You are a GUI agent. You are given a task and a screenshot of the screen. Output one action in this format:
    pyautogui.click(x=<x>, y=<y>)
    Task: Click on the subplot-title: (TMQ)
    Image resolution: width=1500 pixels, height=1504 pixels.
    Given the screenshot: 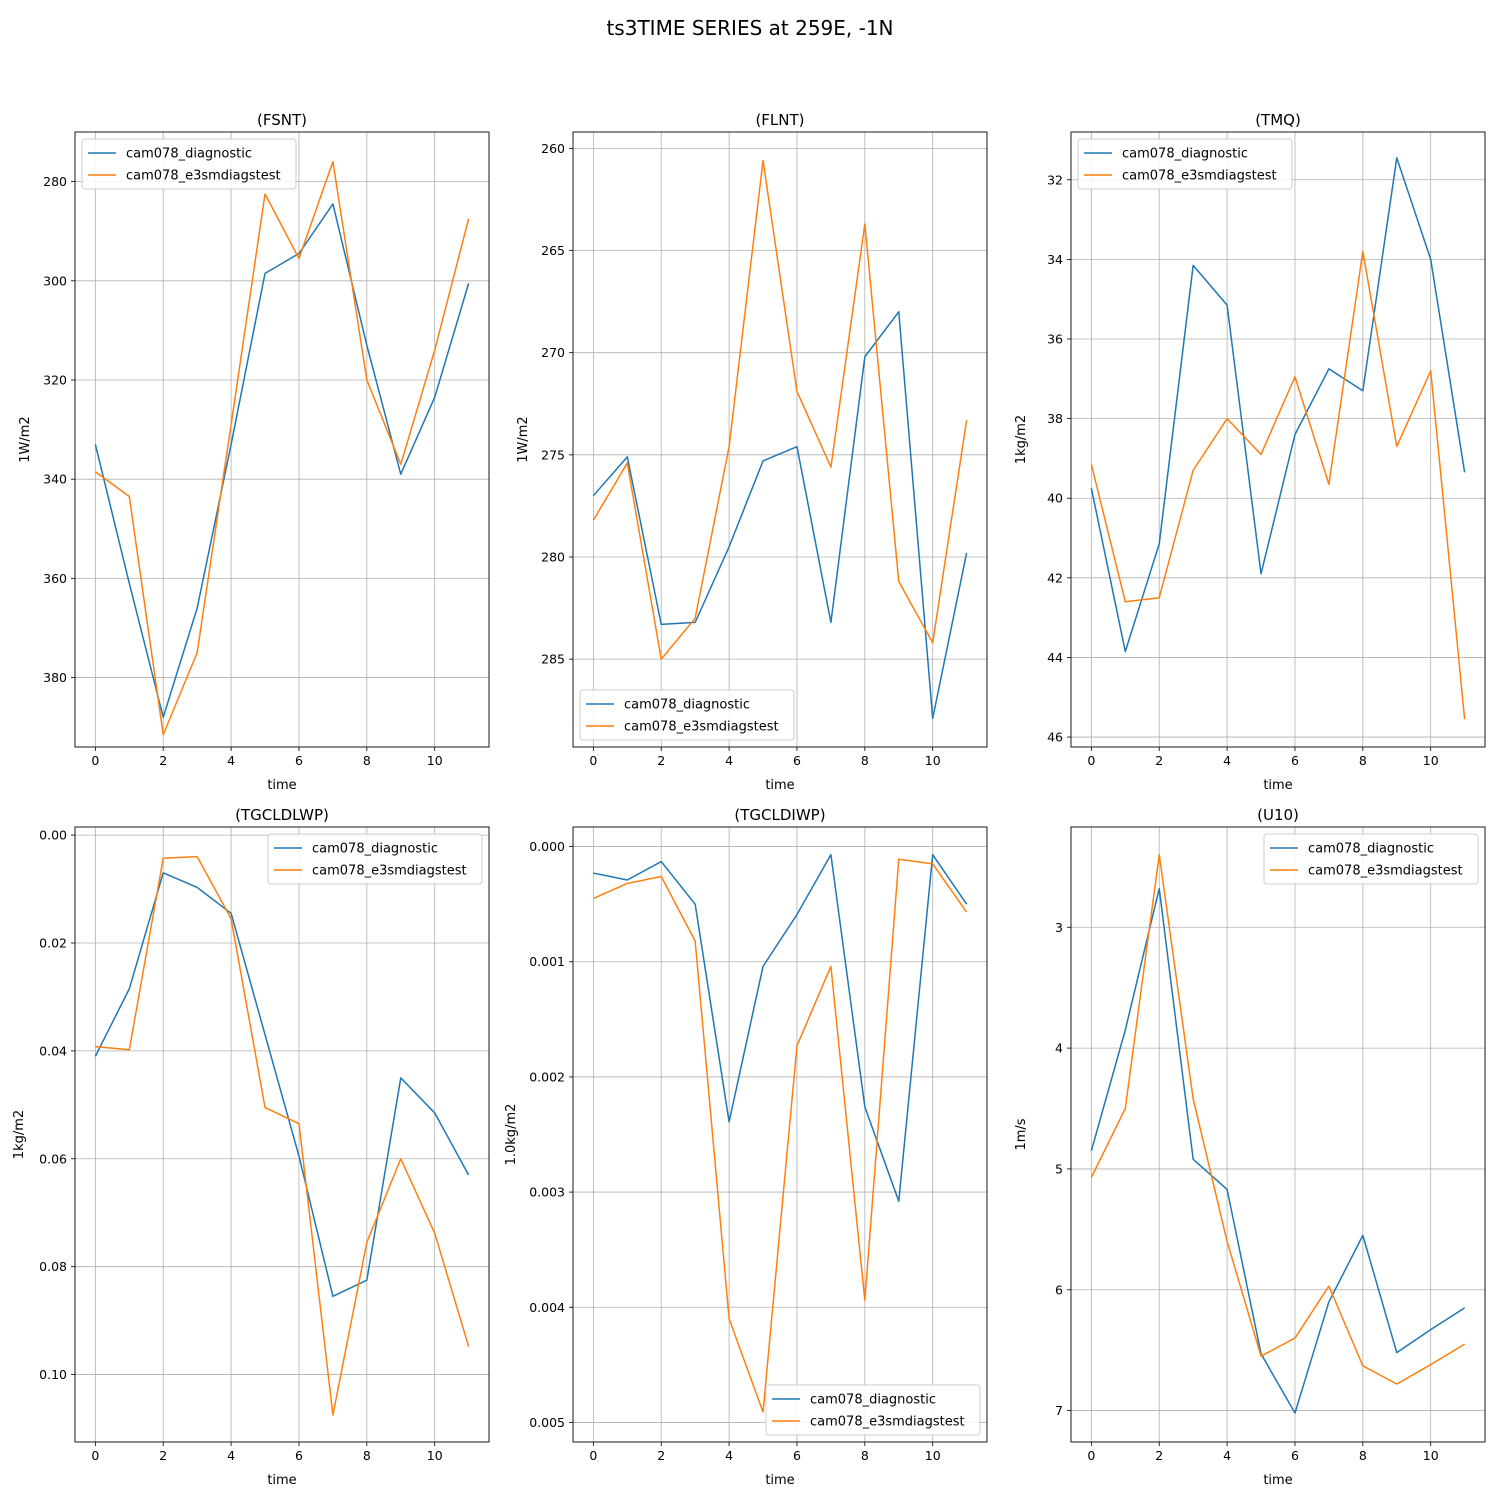 What is the action you would take?
    pyautogui.click(x=1278, y=120)
    